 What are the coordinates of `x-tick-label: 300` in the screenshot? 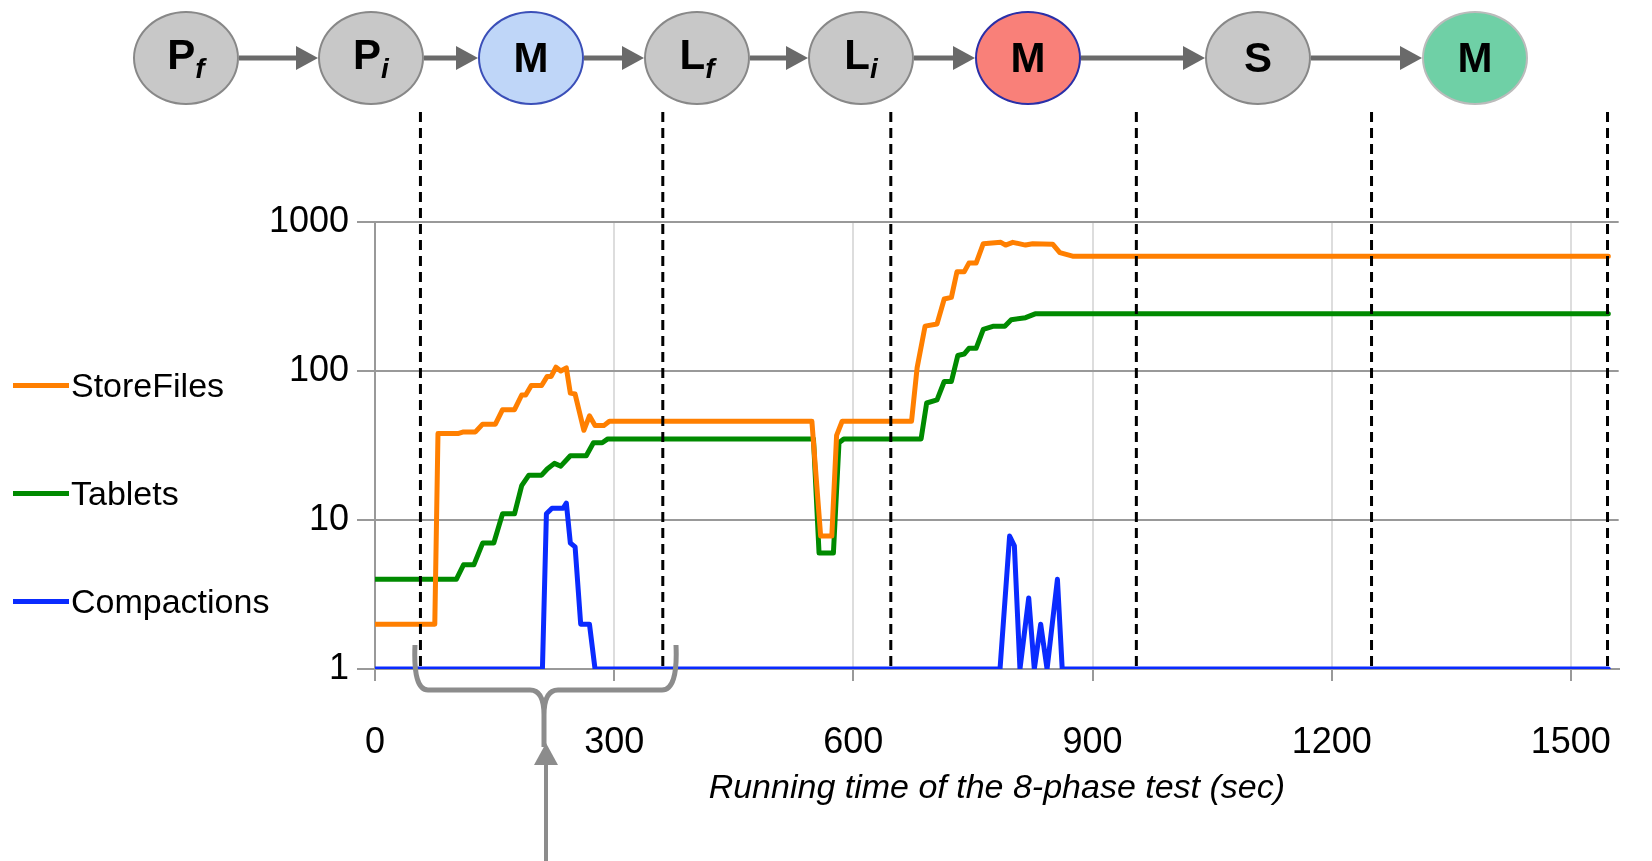 It's located at (614, 740).